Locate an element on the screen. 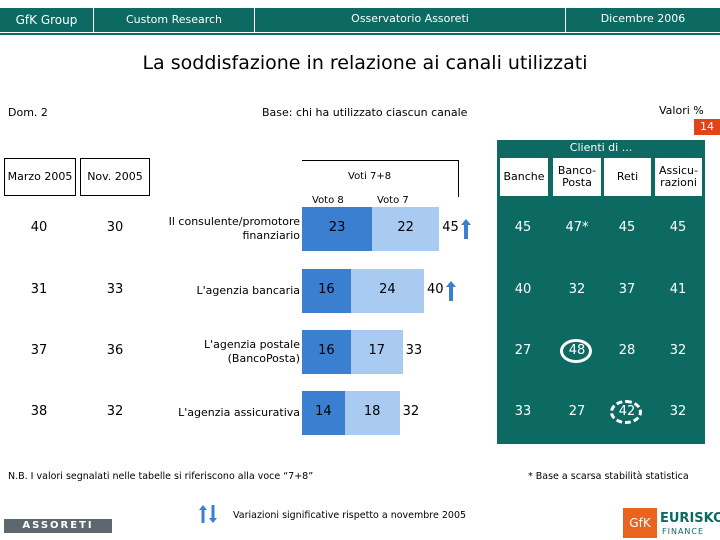 The image size is (720, 540). bar-total-label: 40 is located at coordinates (435, 289).